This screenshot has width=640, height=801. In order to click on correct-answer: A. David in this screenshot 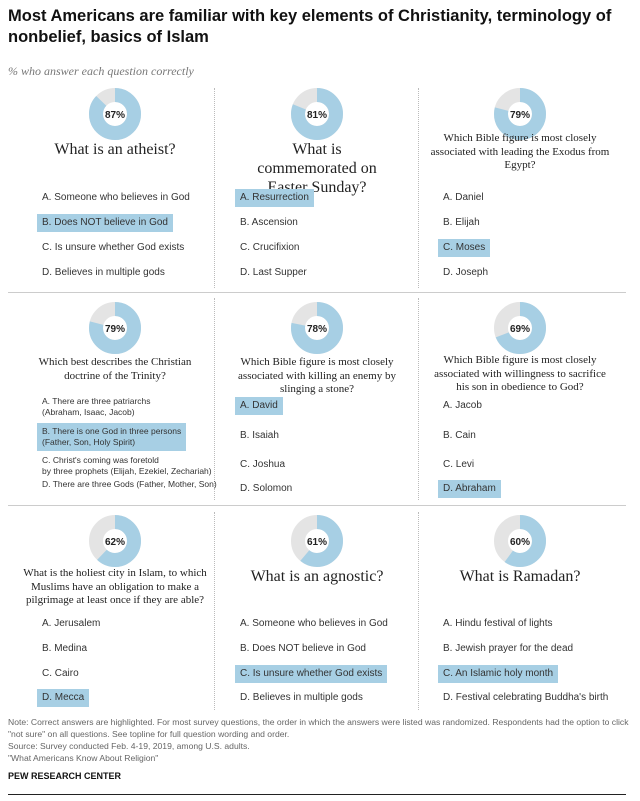, I will do `click(259, 406)`.